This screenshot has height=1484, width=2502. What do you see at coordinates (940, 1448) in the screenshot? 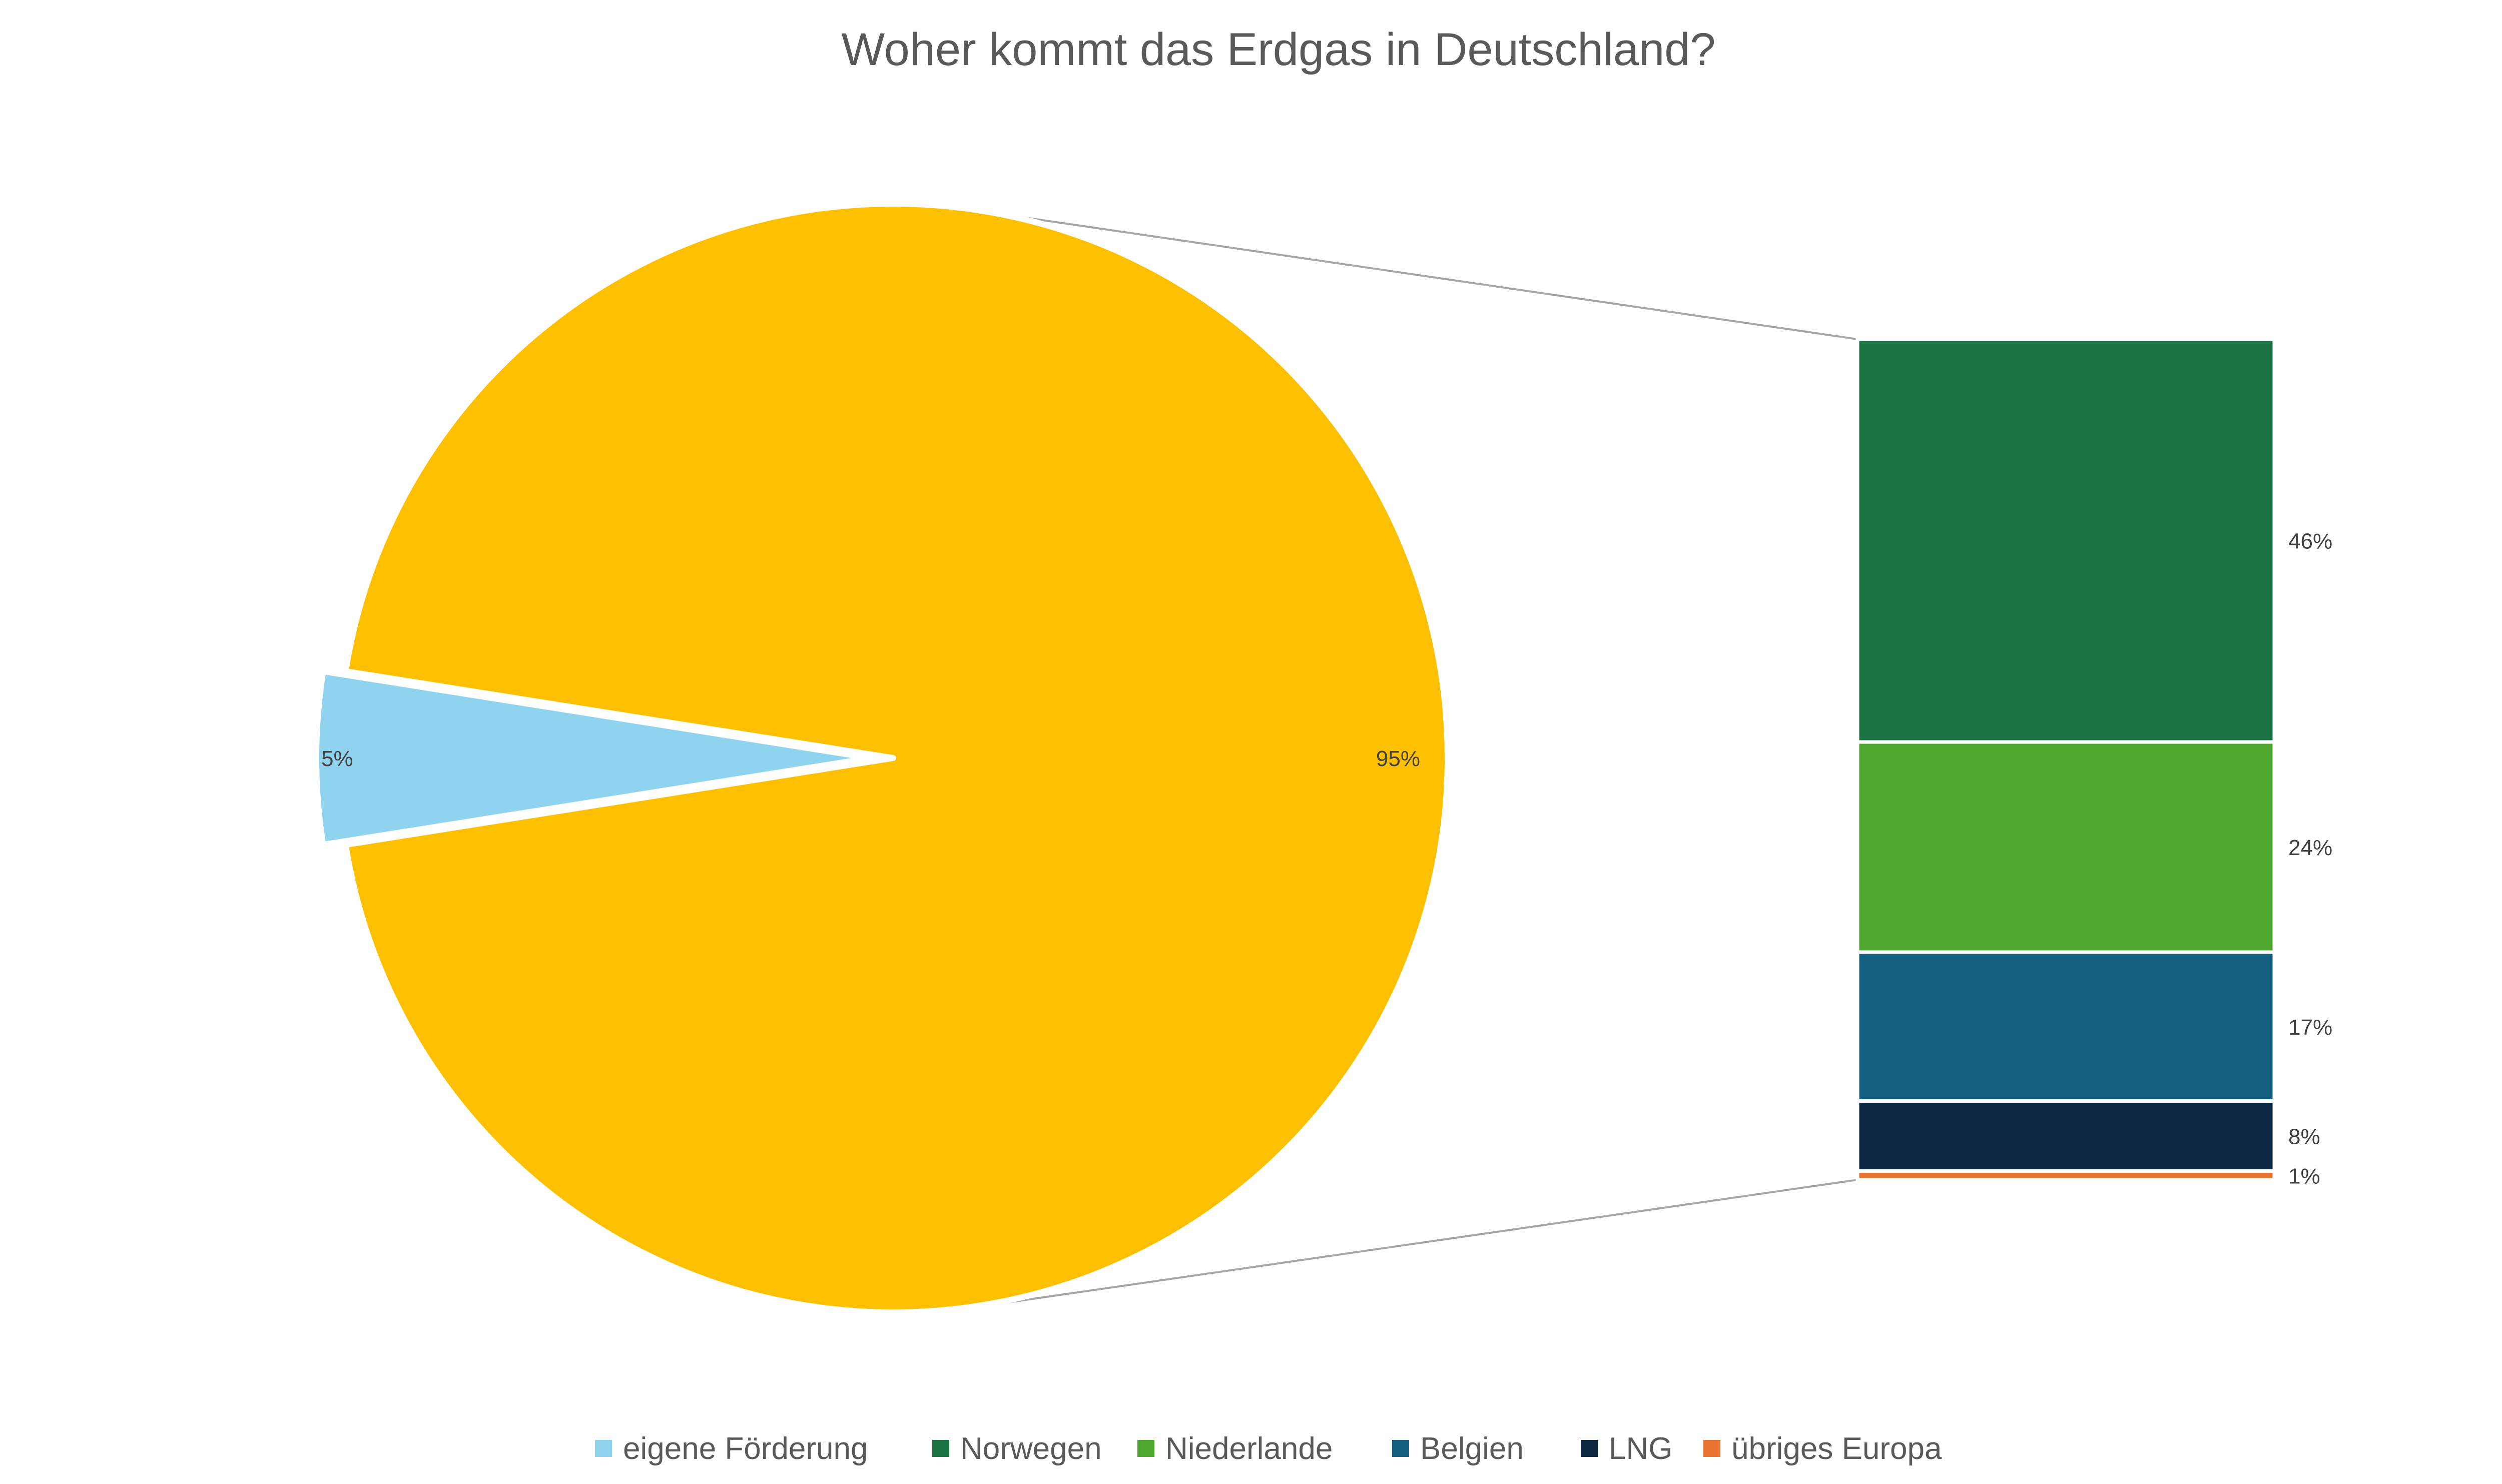
I see `legend-swatch-norwegen` at bounding box center [940, 1448].